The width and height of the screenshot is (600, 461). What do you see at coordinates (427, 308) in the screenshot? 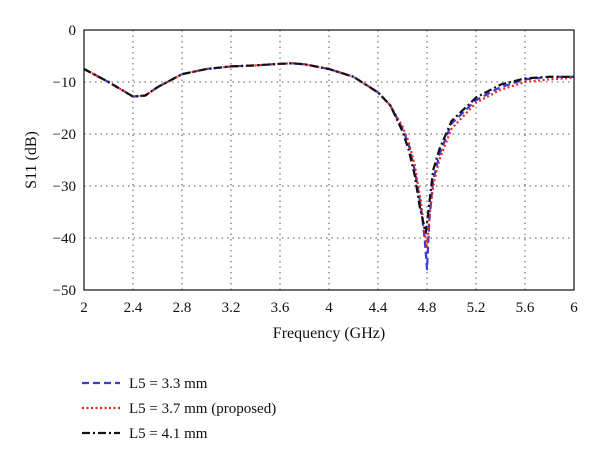
I see `x-tick-label: 4.8` at bounding box center [427, 308].